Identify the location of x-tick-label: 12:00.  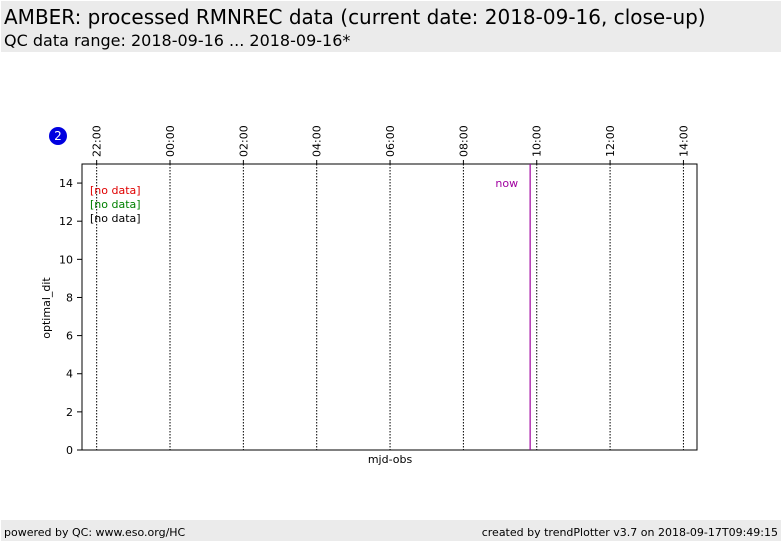
(610, 141).